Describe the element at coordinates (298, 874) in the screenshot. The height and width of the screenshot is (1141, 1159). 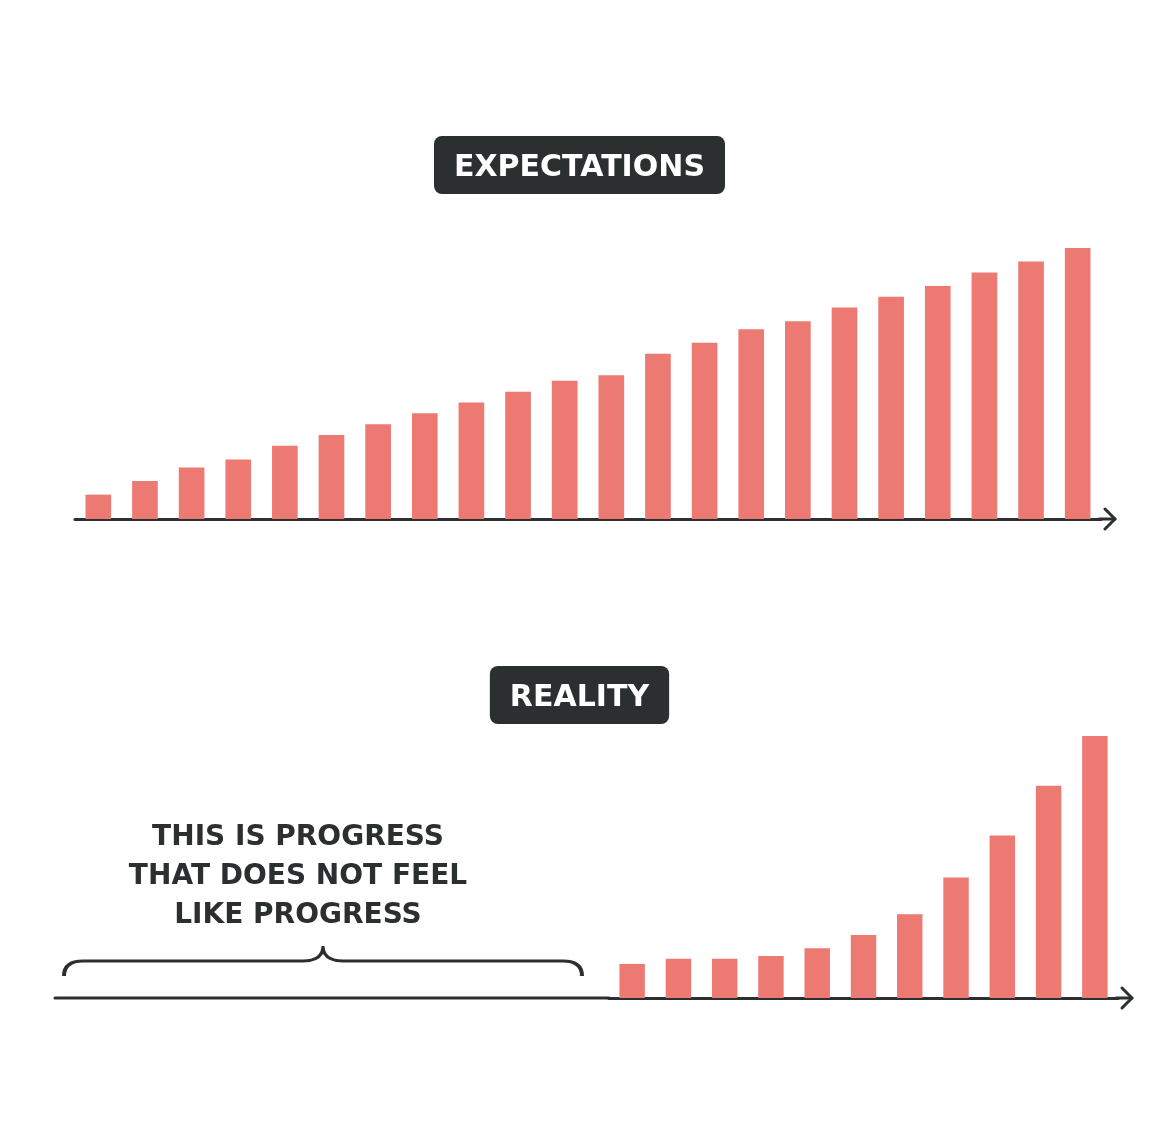
I see `text: THIS IS PROGRESS THAT DOES NOT FEEL LIKE PROGRESS` at that location.